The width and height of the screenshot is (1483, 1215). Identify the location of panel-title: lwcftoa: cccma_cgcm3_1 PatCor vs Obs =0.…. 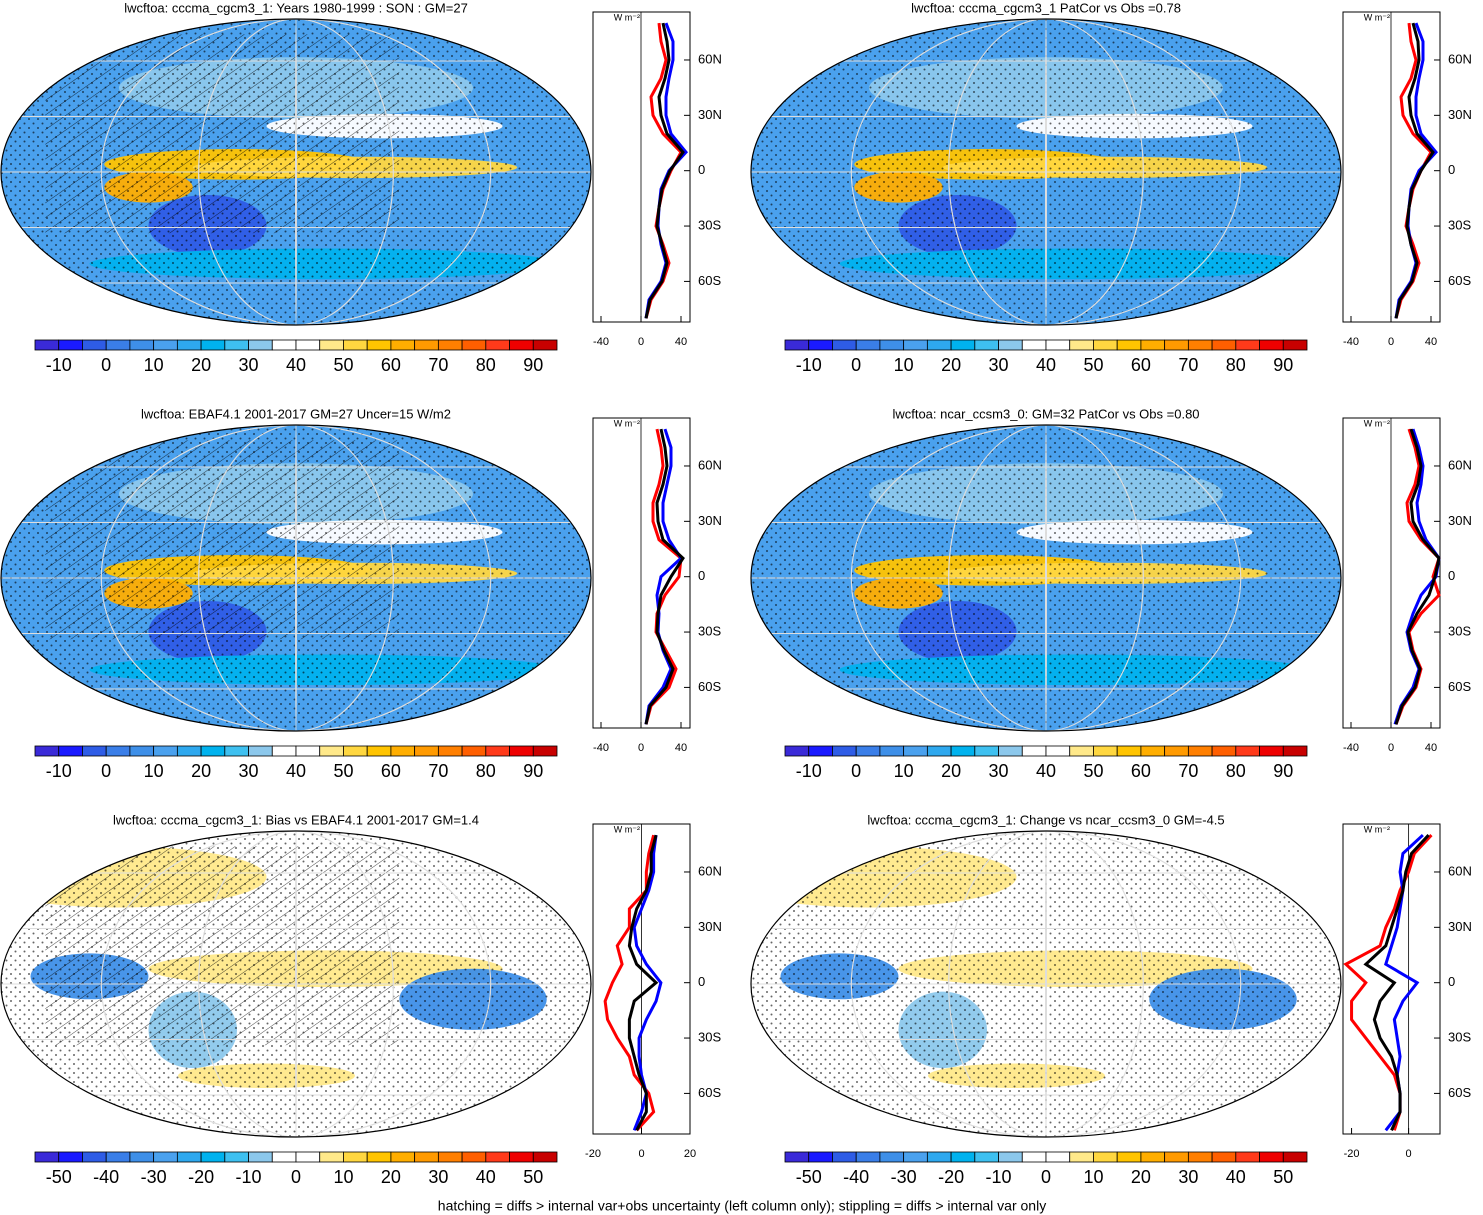
(1046, 7).